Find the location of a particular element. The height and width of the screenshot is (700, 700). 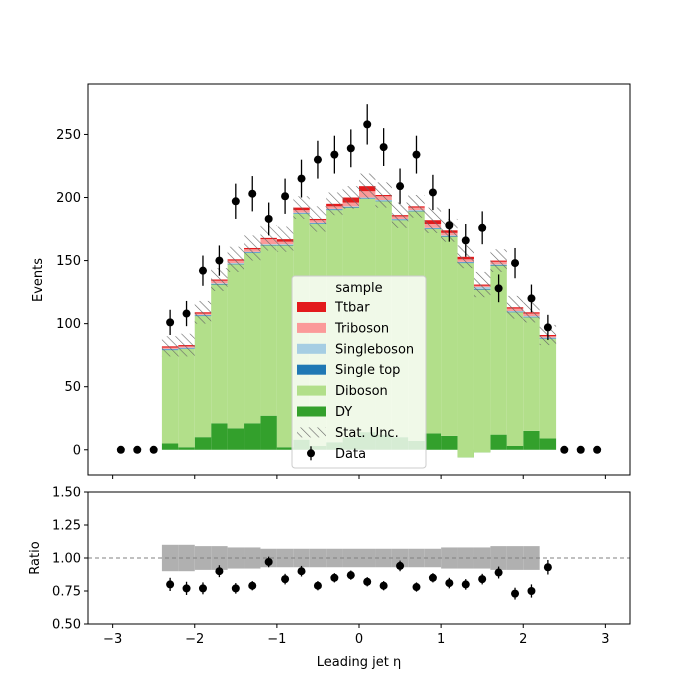

x-tick-label: 3 is located at coordinates (605, 639).